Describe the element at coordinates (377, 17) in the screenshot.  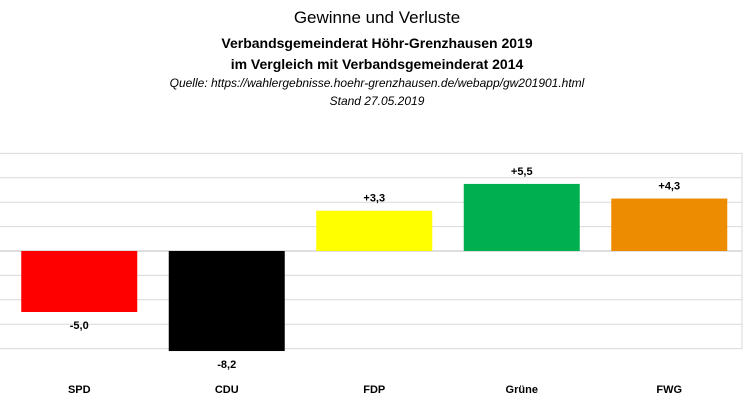
I see `chart-title: Gewinne und Verluste` at that location.